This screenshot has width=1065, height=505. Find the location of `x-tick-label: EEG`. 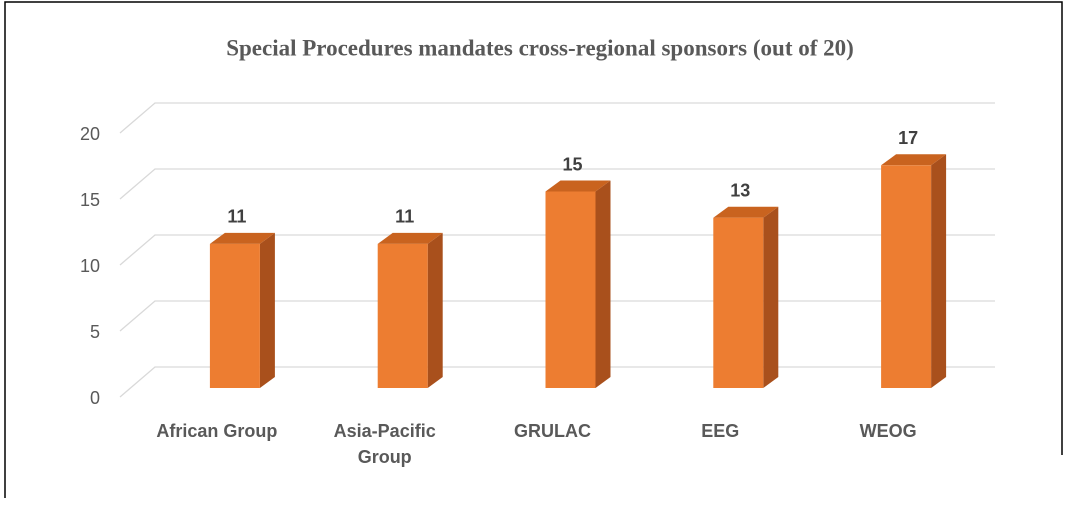

x-tick-label: EEG is located at coordinates (720, 431).